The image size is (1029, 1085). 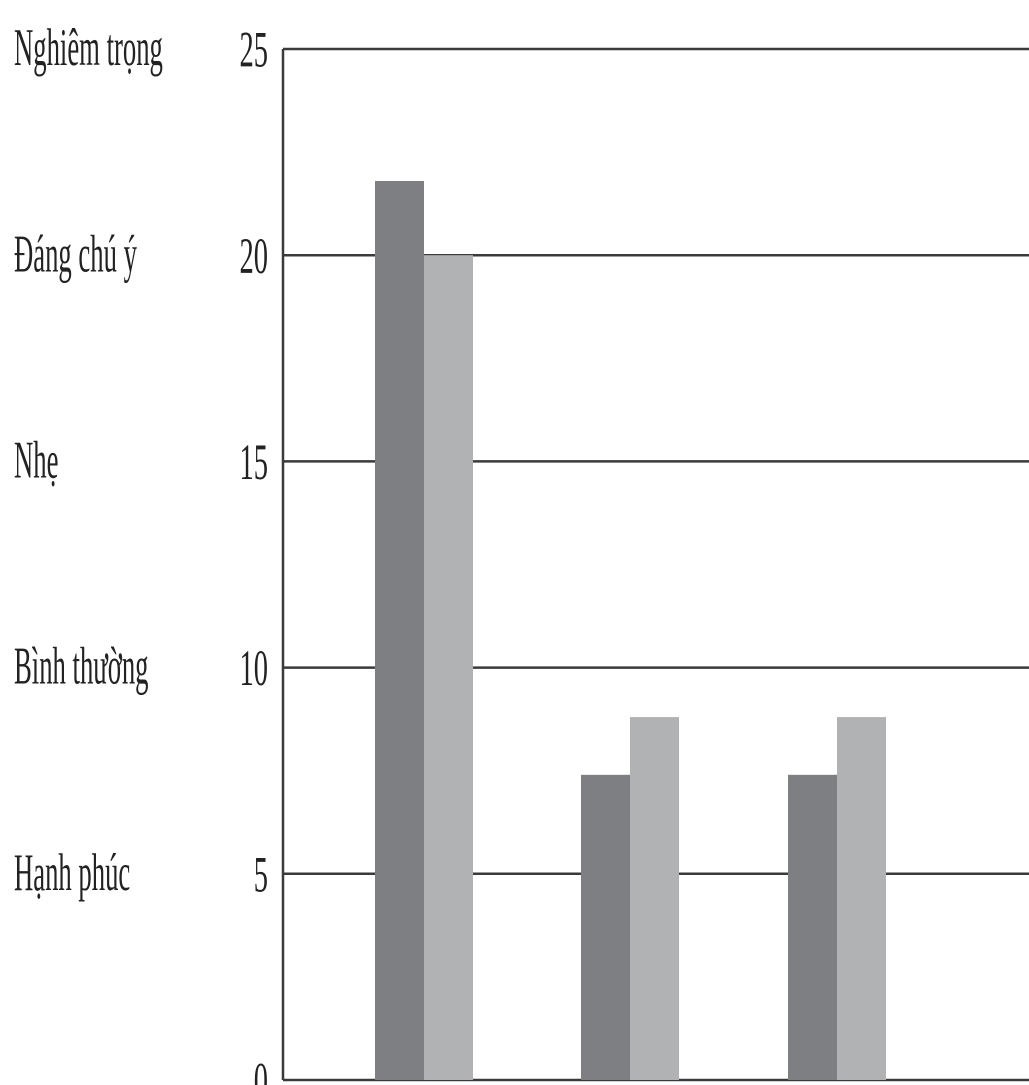 I want to click on y-tick-label: 20, so click(x=253, y=255).